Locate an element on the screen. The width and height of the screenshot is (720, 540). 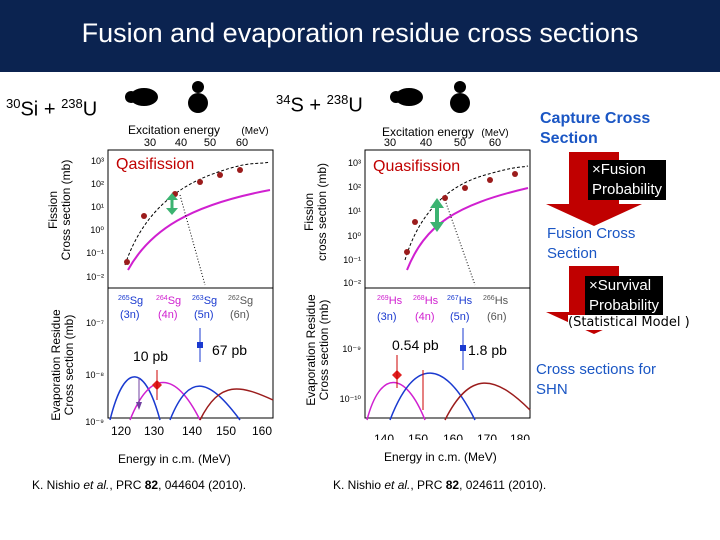
right-pb-blue: 1.8 pb is located at coordinates (487, 350).